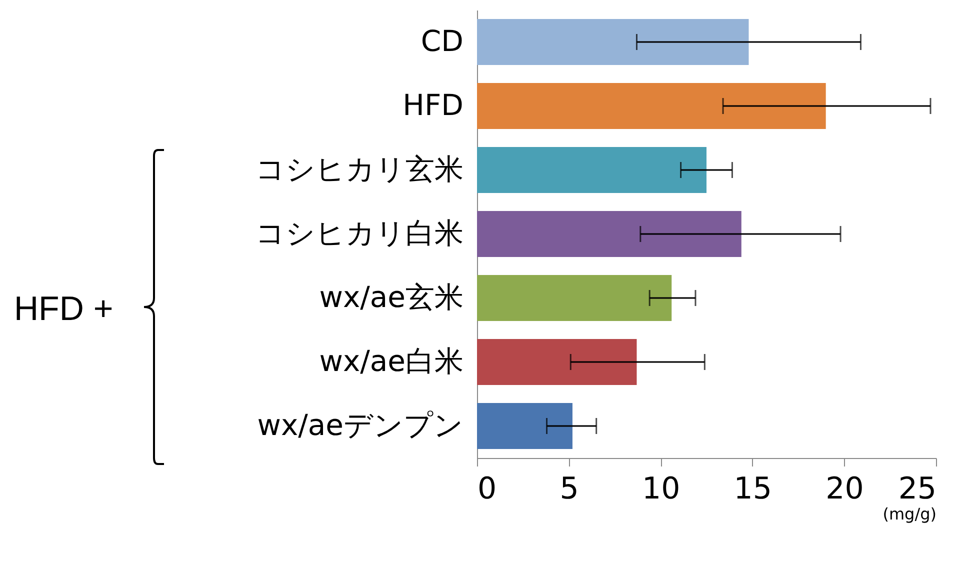 This screenshot has width=964, height=565. Describe the element at coordinates (487, 489) in the screenshot. I see `x-tick-label: 0` at that location.